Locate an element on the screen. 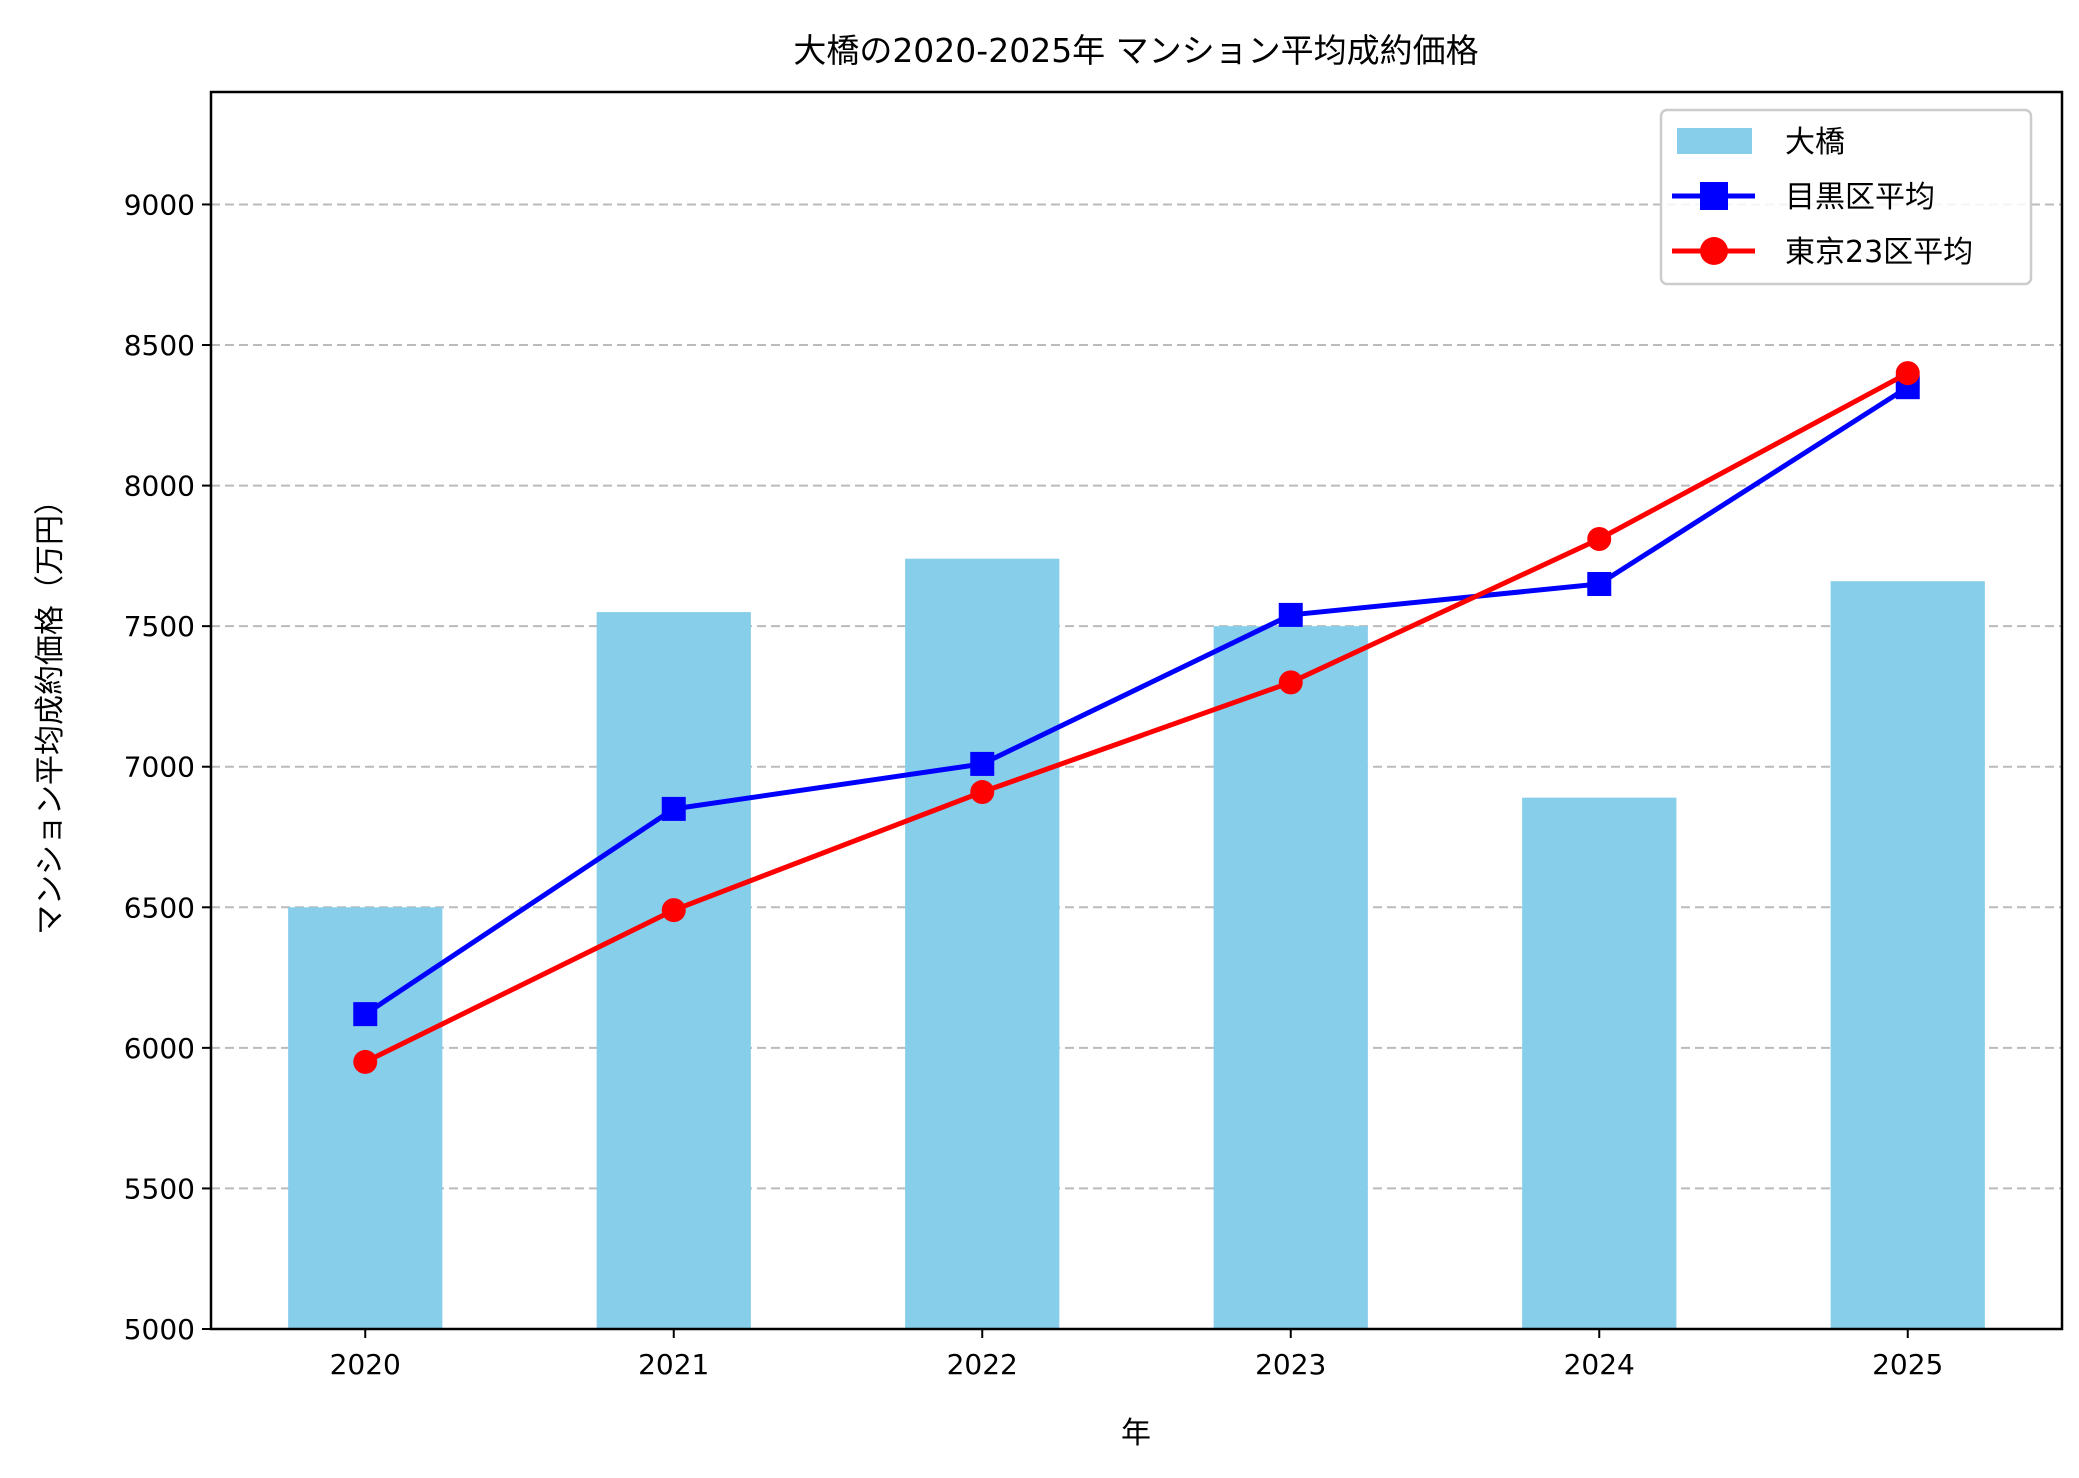 This screenshot has height=1478, width=2079. bar-2024 is located at coordinates (1599, 1063).